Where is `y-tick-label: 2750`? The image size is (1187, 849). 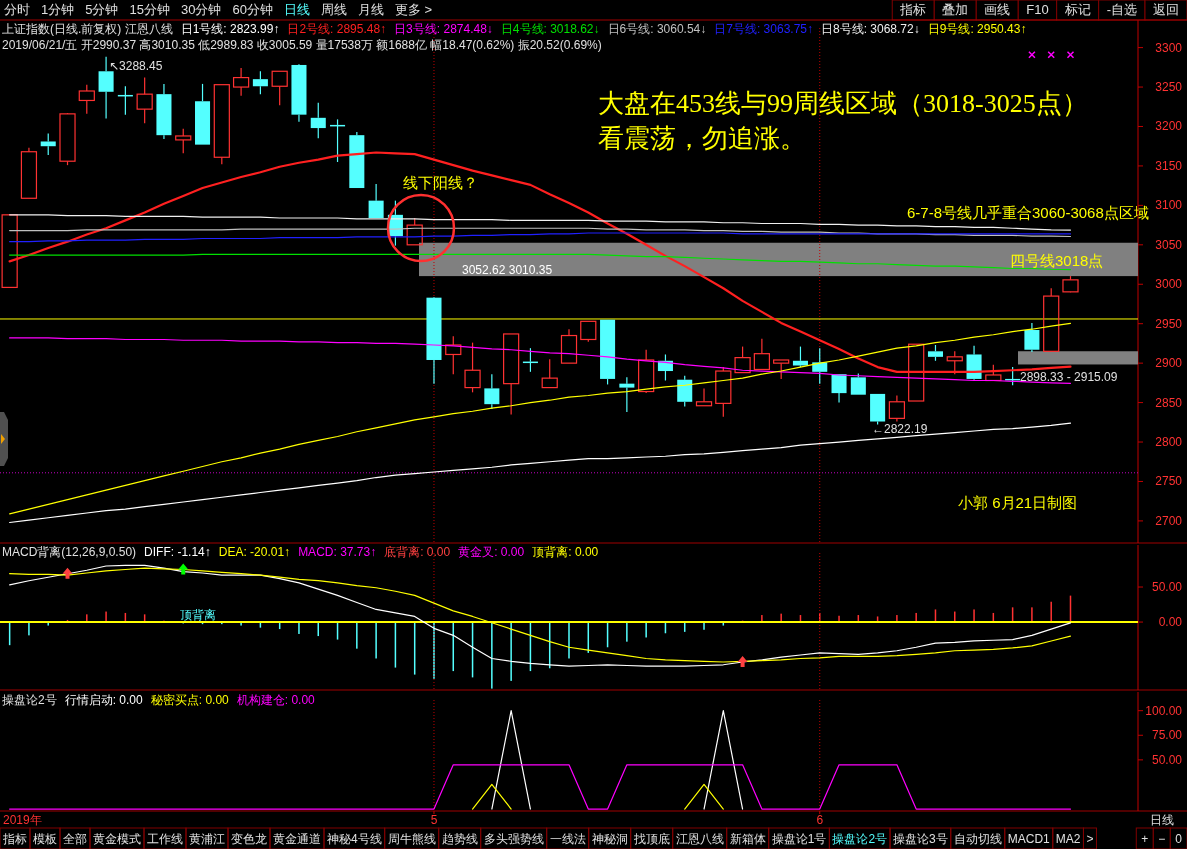
y-tick-label: 2750 is located at coordinates (1169, 481).